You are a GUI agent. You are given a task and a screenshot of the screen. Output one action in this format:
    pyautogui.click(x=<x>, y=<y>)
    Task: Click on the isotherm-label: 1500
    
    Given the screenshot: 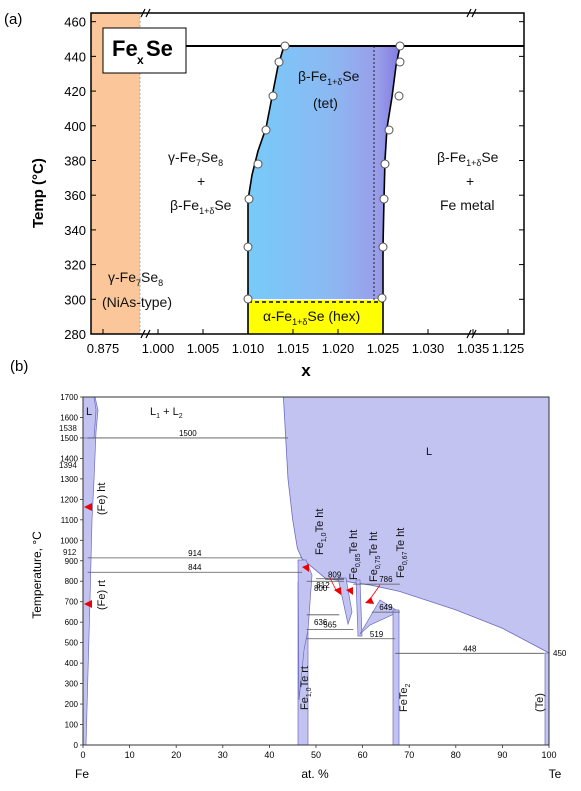 What is the action you would take?
    pyautogui.click(x=188, y=433)
    